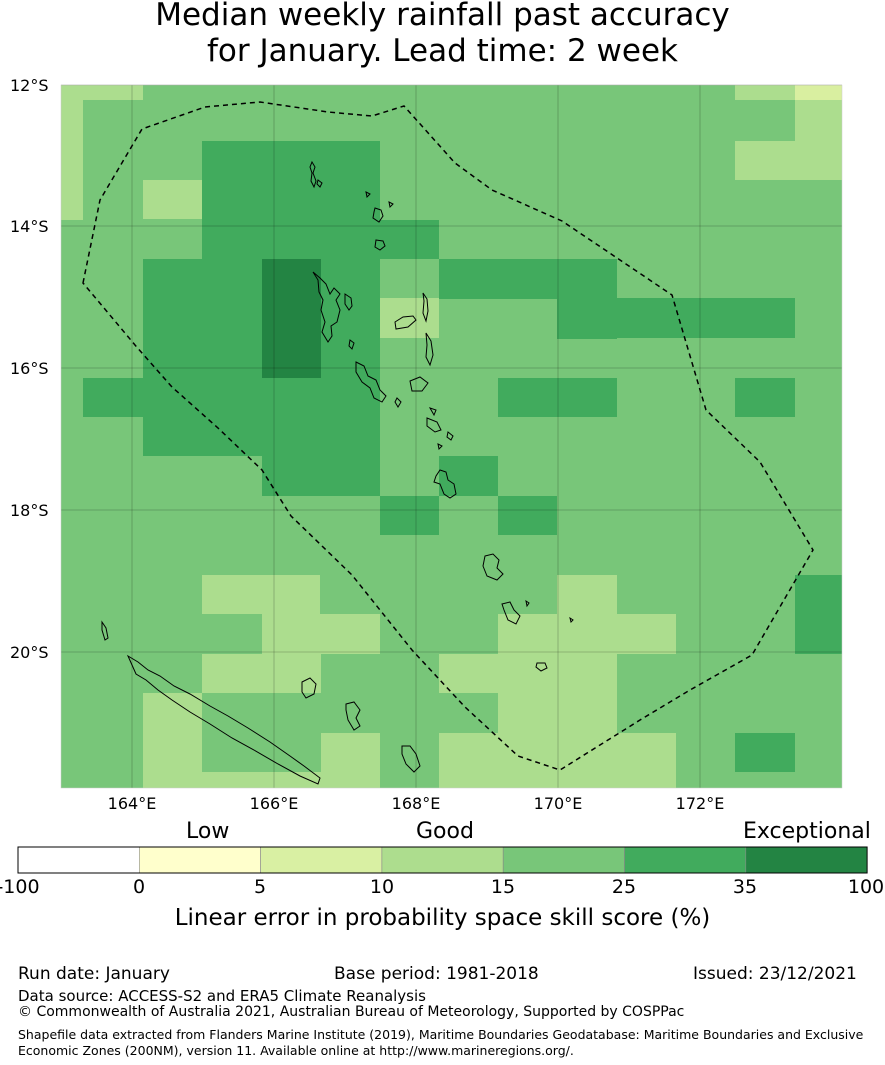 The width and height of the screenshot is (885, 1065). I want to click on colorbar-frame, so click(442, 860).